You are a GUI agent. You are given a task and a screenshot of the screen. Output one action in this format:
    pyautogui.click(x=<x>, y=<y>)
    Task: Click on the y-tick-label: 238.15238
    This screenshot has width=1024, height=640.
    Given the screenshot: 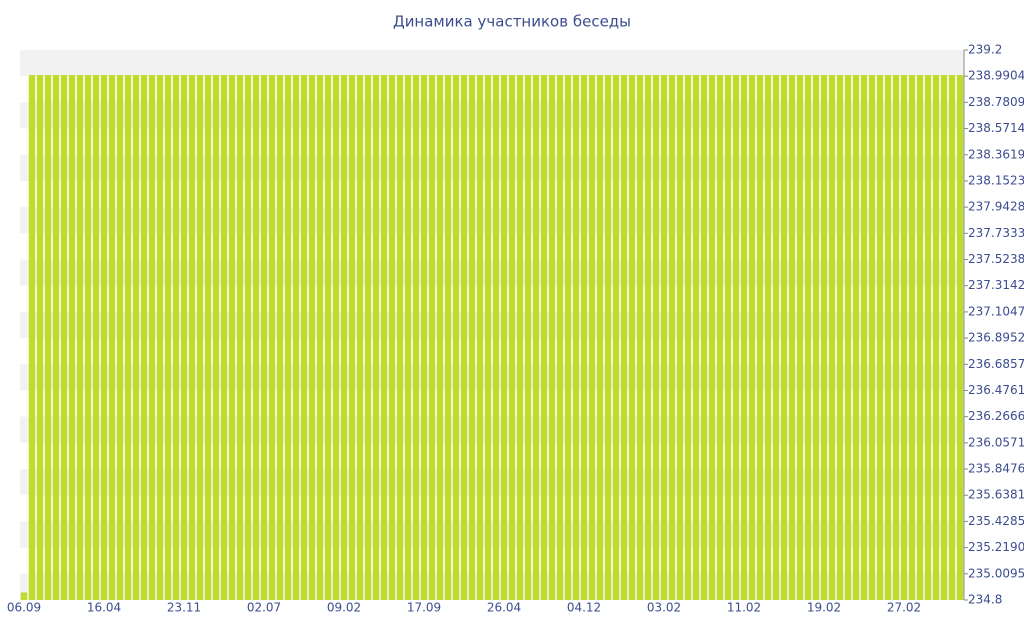 What is the action you would take?
    pyautogui.click(x=996, y=180)
    